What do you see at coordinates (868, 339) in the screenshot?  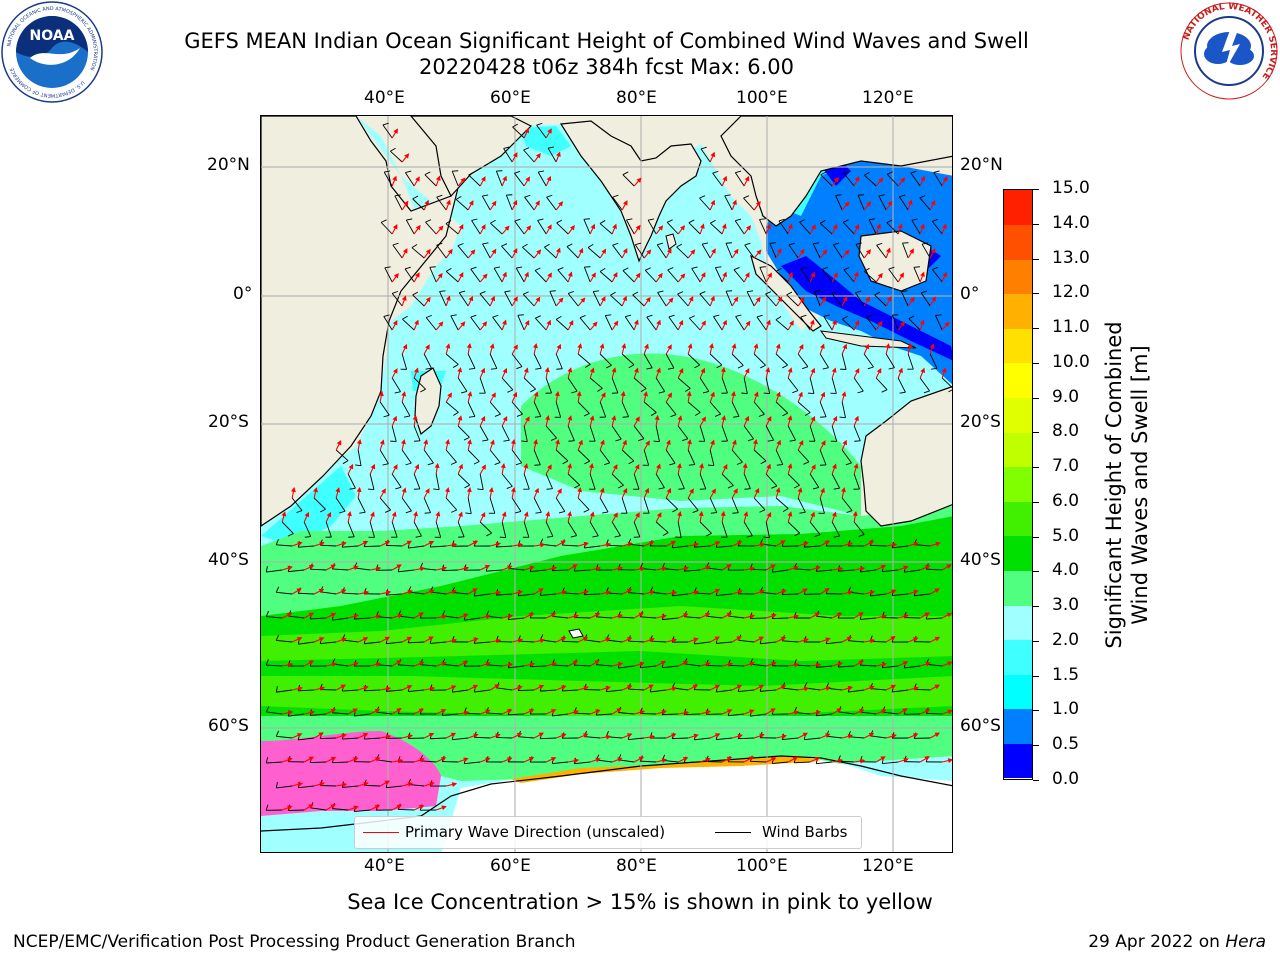 I see `java-land` at bounding box center [868, 339].